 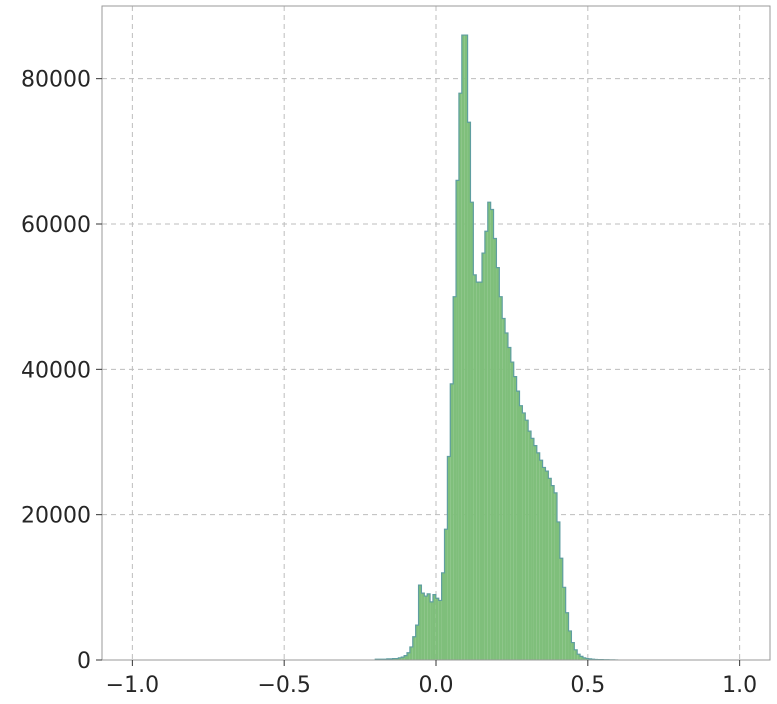 I want to click on x-tick-label: 1.0, so click(x=739, y=685).